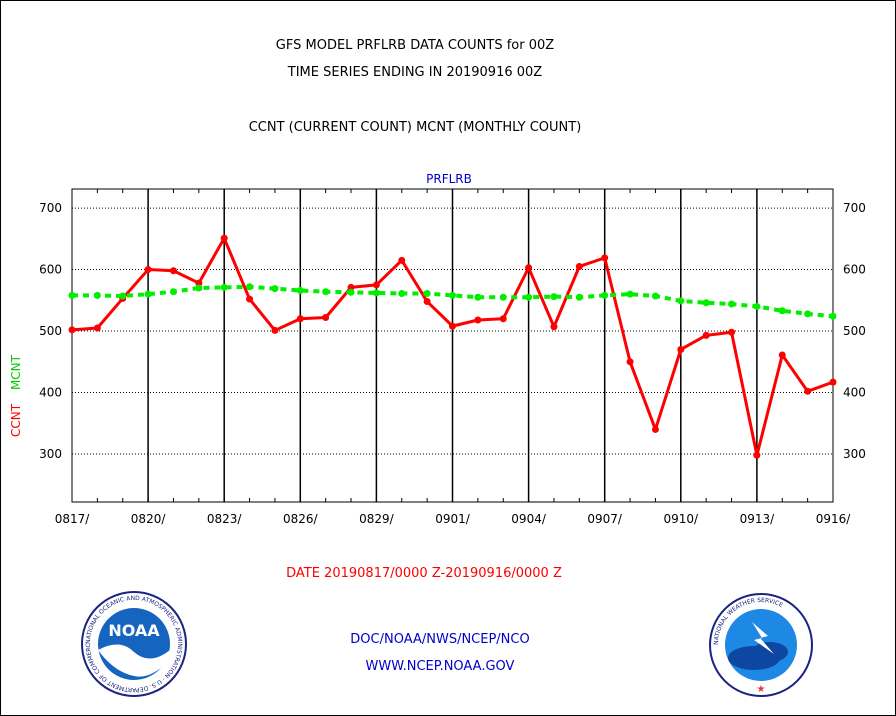 This screenshot has width=896, height=716. Describe the element at coordinates (415, 45) in the screenshot. I see `chart-title-line1: GFS MODEL PRFLRB DATA COUNTS for 00Z` at that location.